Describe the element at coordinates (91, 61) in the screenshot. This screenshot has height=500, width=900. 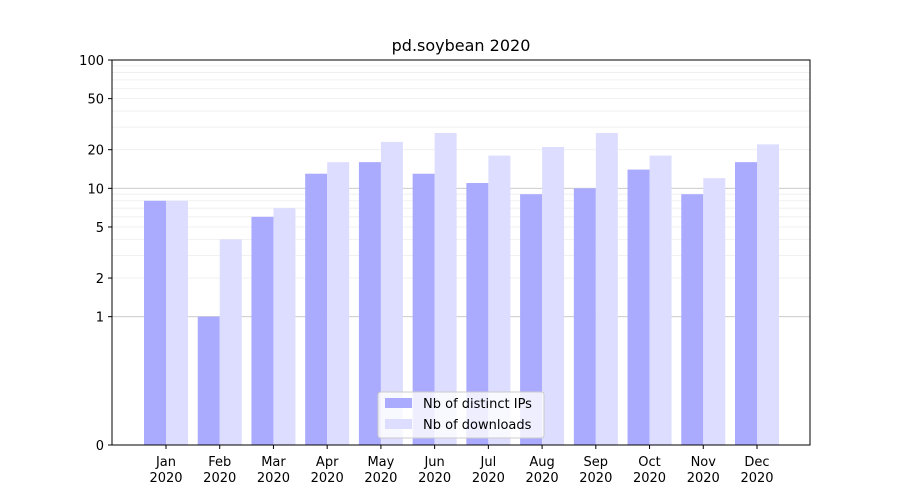
I see `y-tick-label: 100` at that location.